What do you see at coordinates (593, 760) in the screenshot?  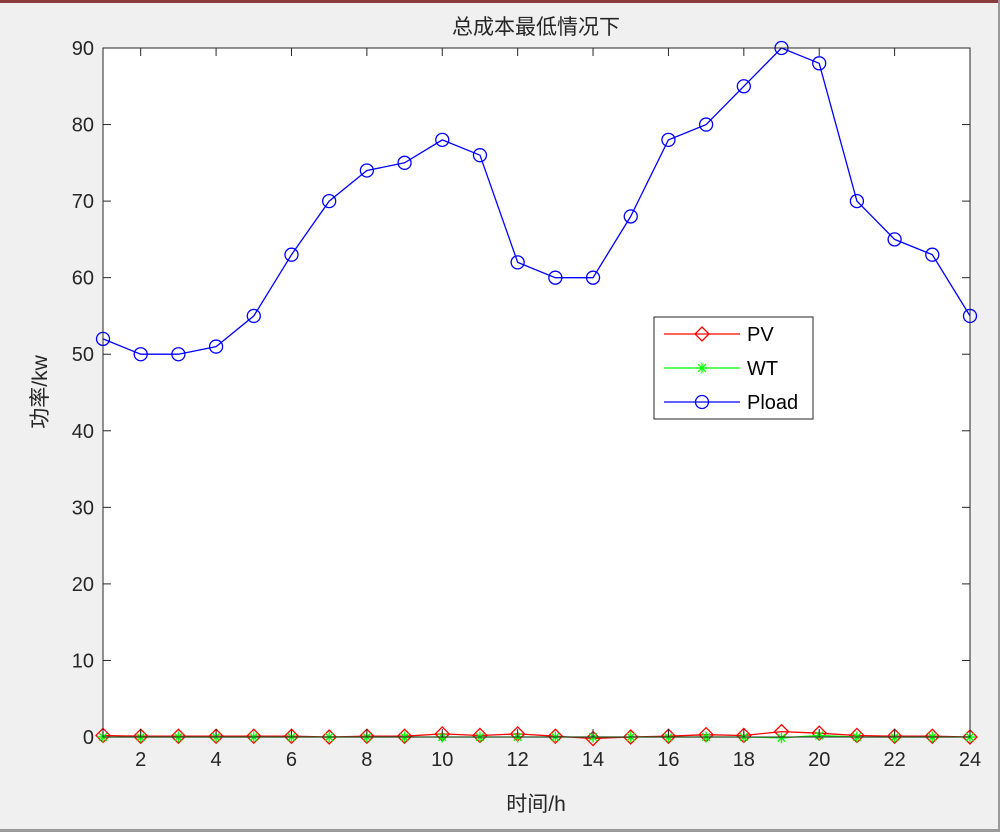 I see `x-tick-label: 14` at bounding box center [593, 760].